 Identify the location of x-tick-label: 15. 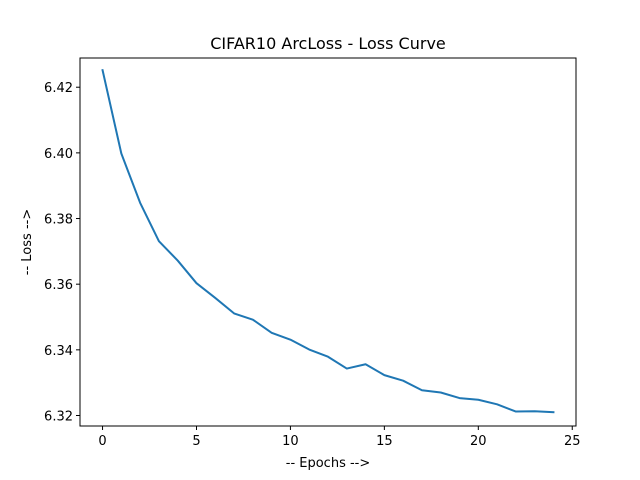
(384, 441).